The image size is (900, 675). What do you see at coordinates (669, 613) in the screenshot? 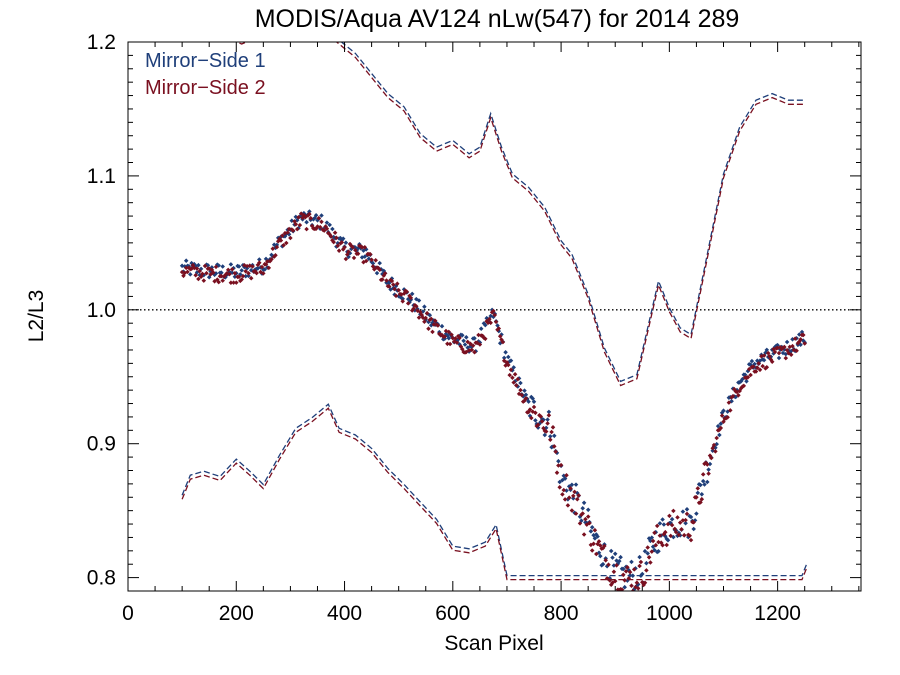
I see `x-tick-label-1000: 1000` at bounding box center [669, 613].